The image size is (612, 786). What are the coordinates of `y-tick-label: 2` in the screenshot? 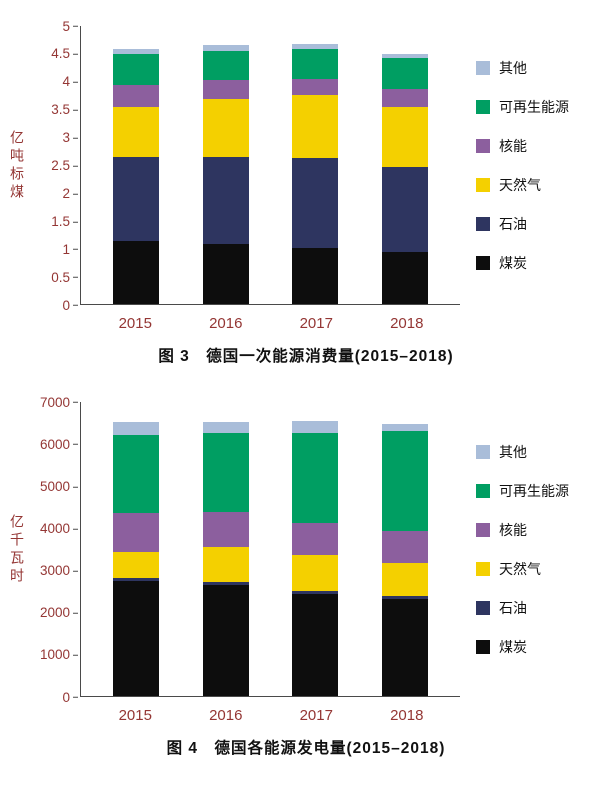 It's located at (70, 193).